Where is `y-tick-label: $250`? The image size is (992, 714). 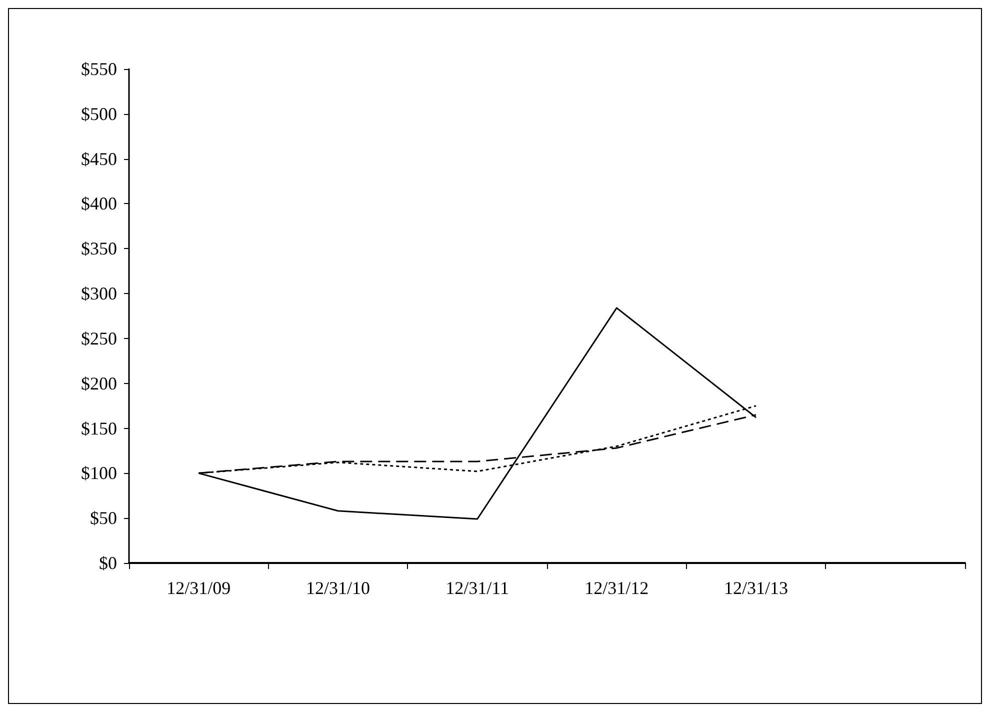 y-tick-label: $250 is located at coordinates (99, 338).